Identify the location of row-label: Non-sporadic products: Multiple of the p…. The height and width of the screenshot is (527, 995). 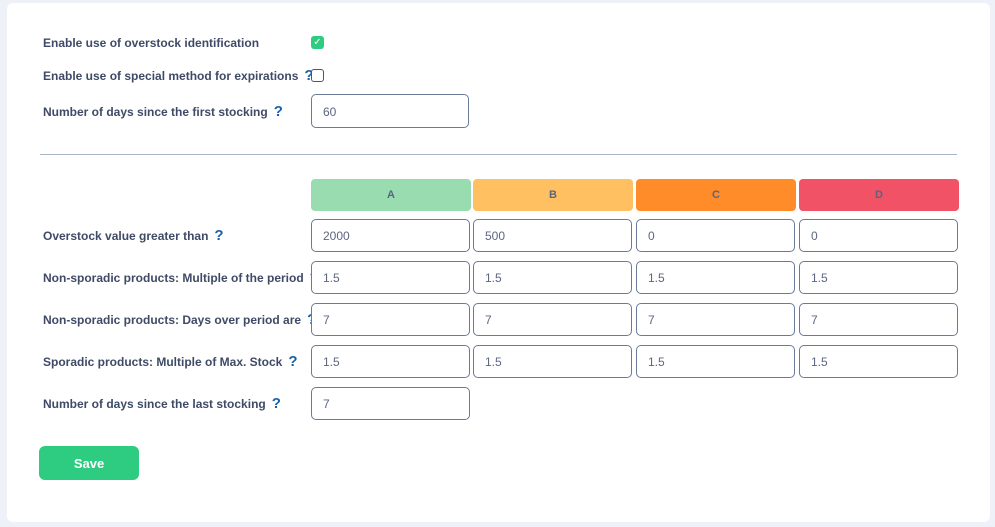
(181, 277).